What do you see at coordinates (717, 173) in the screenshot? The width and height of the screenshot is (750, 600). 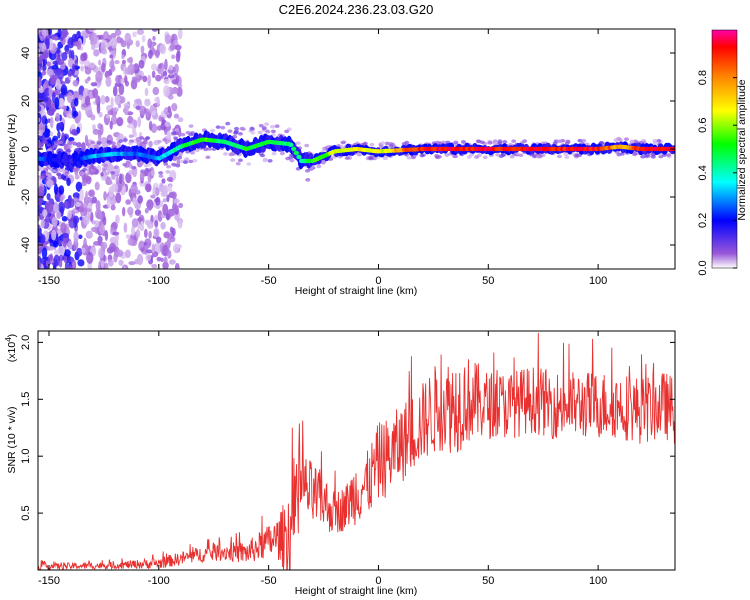 I see `colorbar-ticks: 0.0 0.2 0.4 0.6 0.8` at bounding box center [717, 173].